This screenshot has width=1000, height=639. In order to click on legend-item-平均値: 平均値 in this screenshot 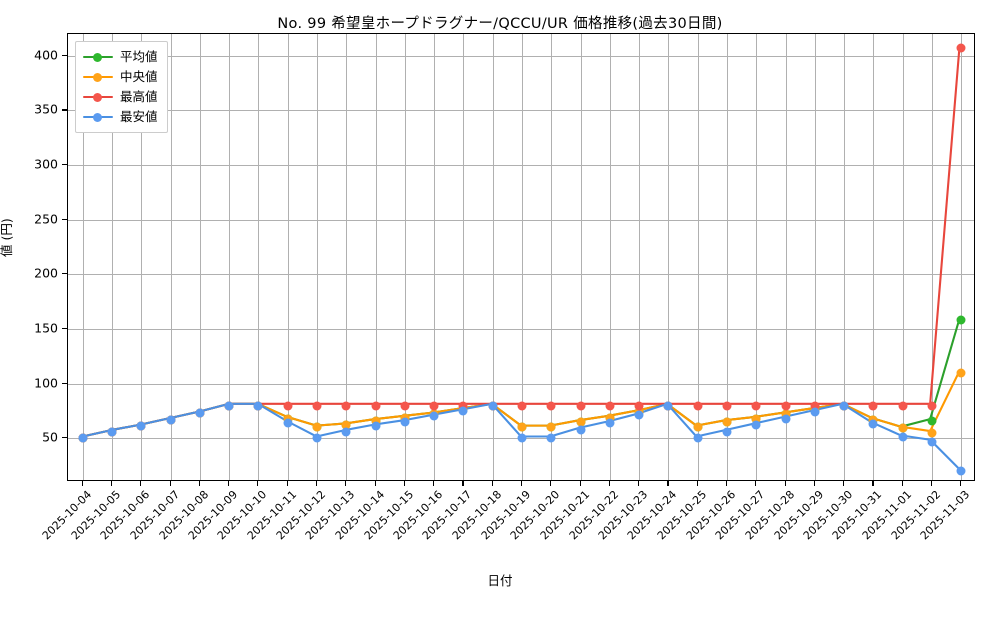, I will do `click(120, 57)`.